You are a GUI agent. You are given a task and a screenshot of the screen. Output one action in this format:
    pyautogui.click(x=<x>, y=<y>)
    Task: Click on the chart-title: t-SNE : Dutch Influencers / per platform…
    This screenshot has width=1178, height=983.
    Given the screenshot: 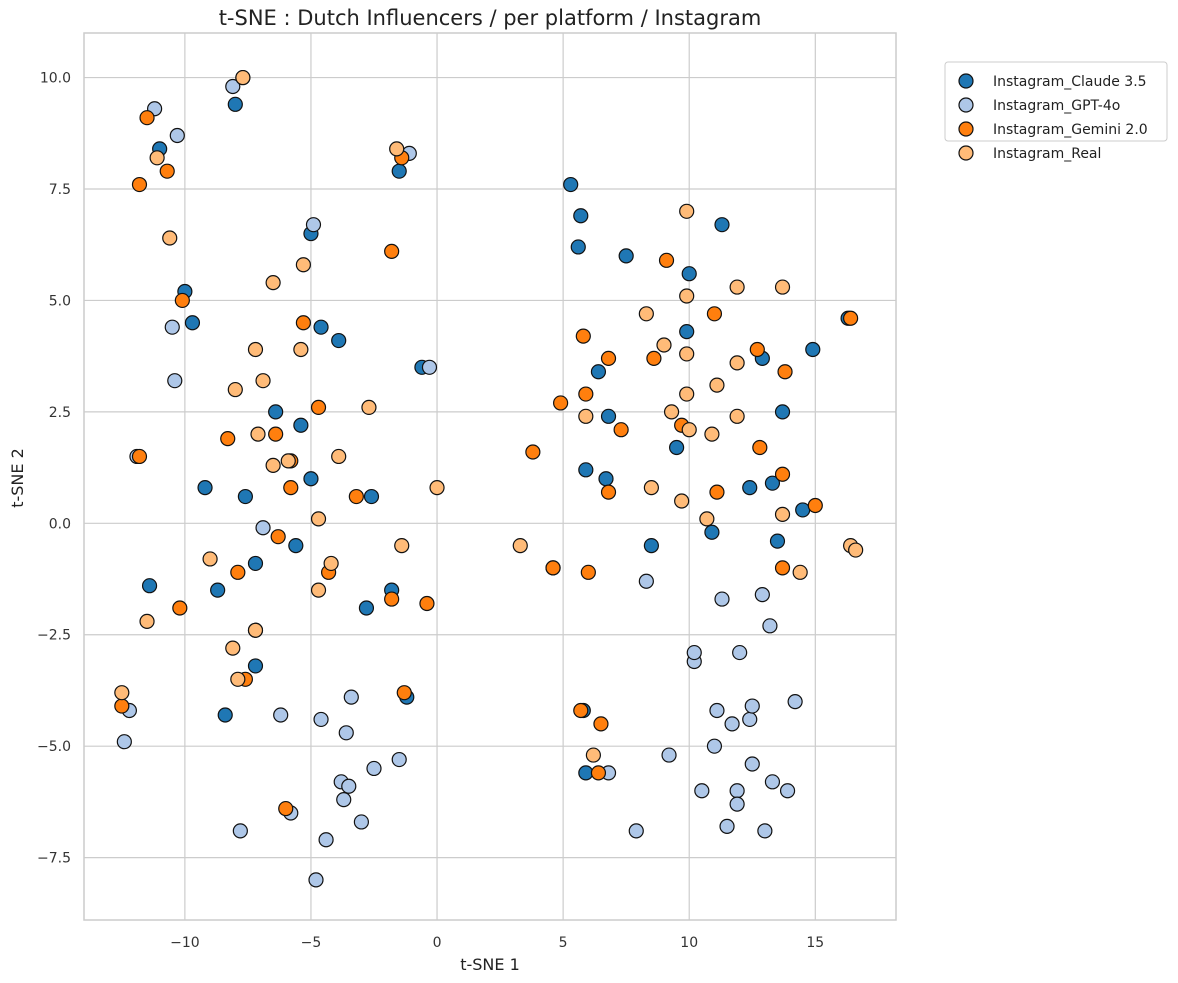 What is the action you would take?
    pyautogui.click(x=490, y=18)
    